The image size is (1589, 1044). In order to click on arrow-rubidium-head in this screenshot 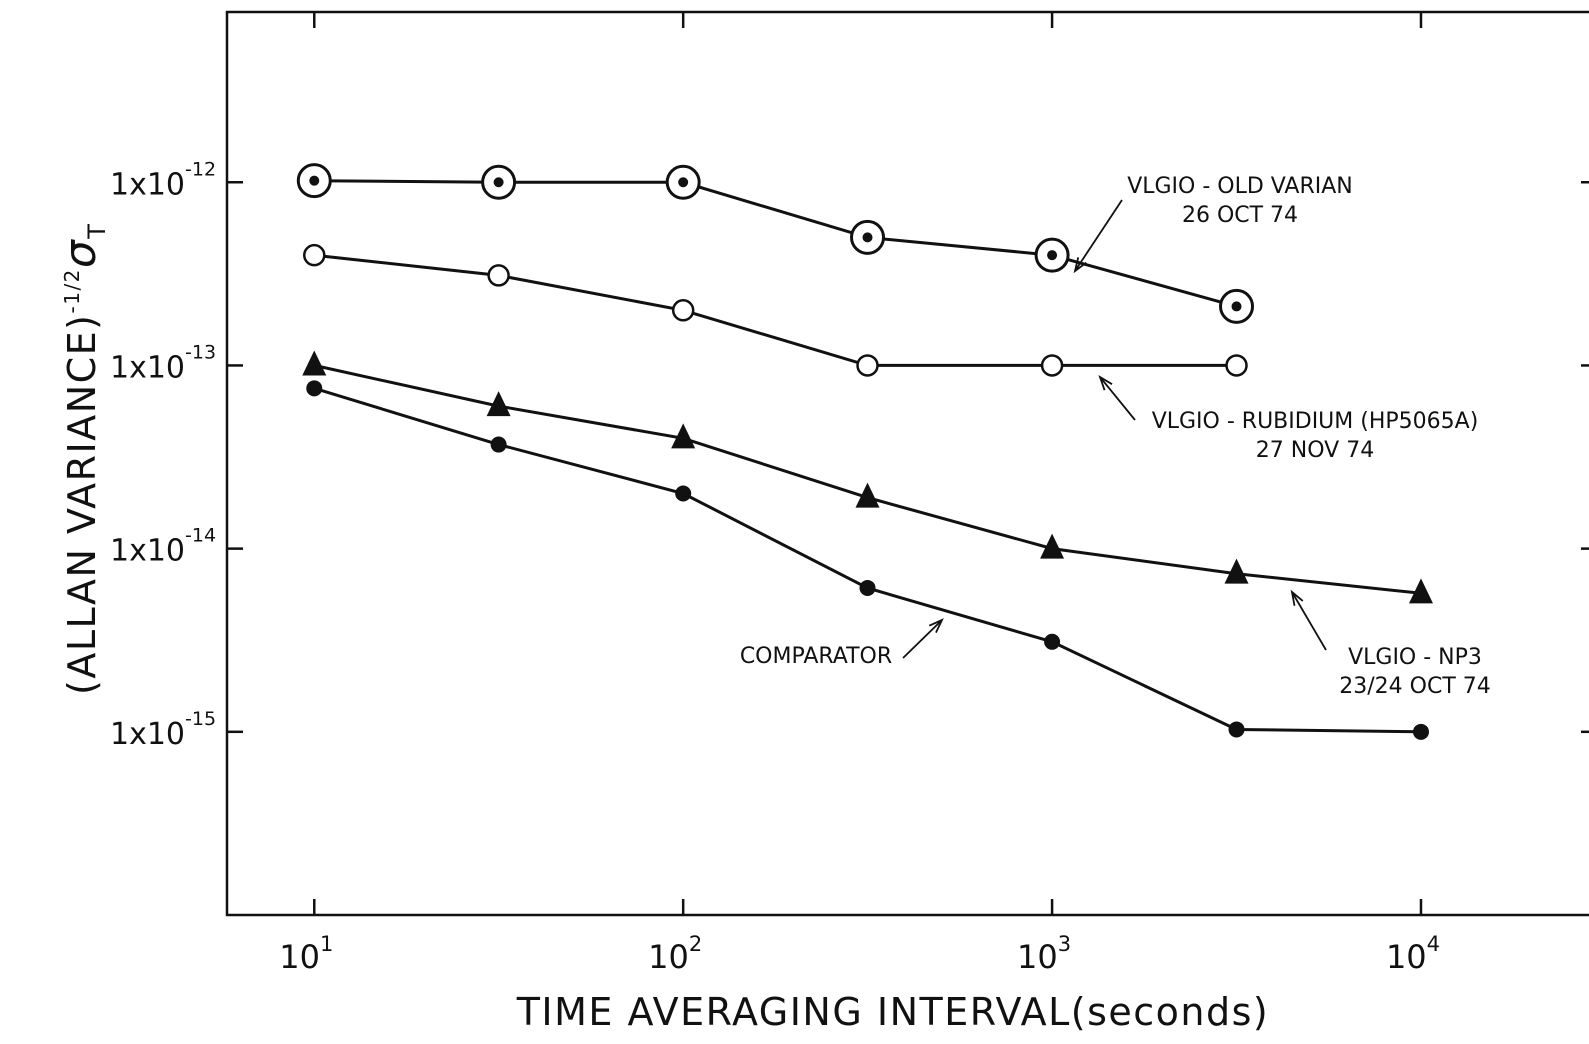, I will do `click(1105, 382)`.